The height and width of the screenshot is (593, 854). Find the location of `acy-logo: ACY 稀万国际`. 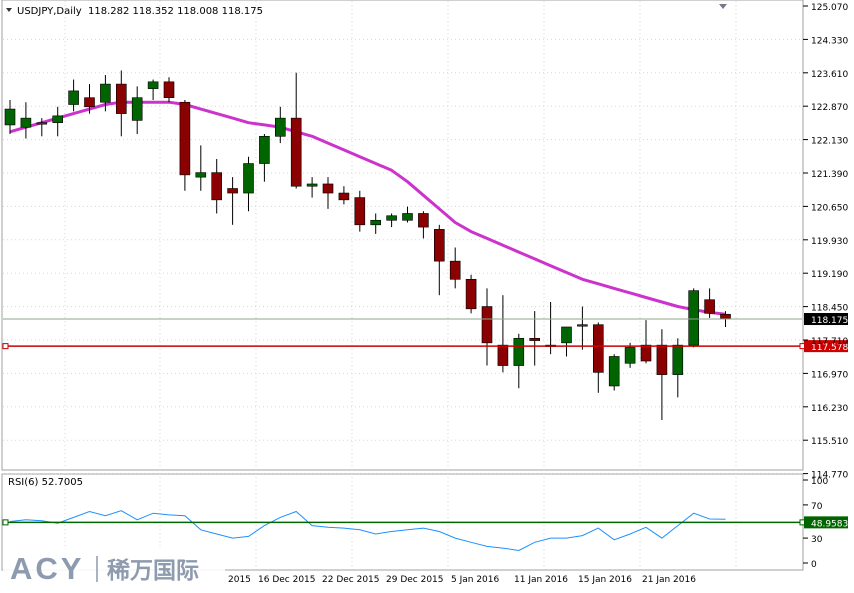

acy-logo: ACY 稀万国际 is located at coordinates (114, 566).